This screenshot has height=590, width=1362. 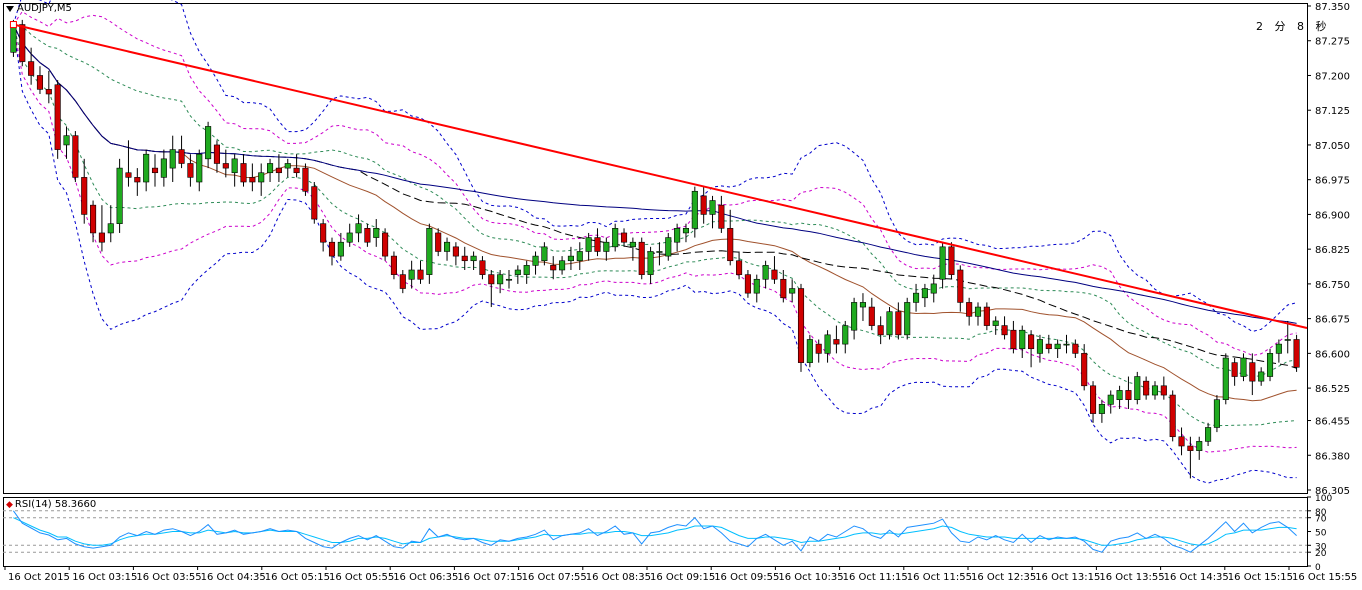 What do you see at coordinates (44, 8) in the screenshot?
I see `symbol-text: AUDJPY,M5` at bounding box center [44, 8].